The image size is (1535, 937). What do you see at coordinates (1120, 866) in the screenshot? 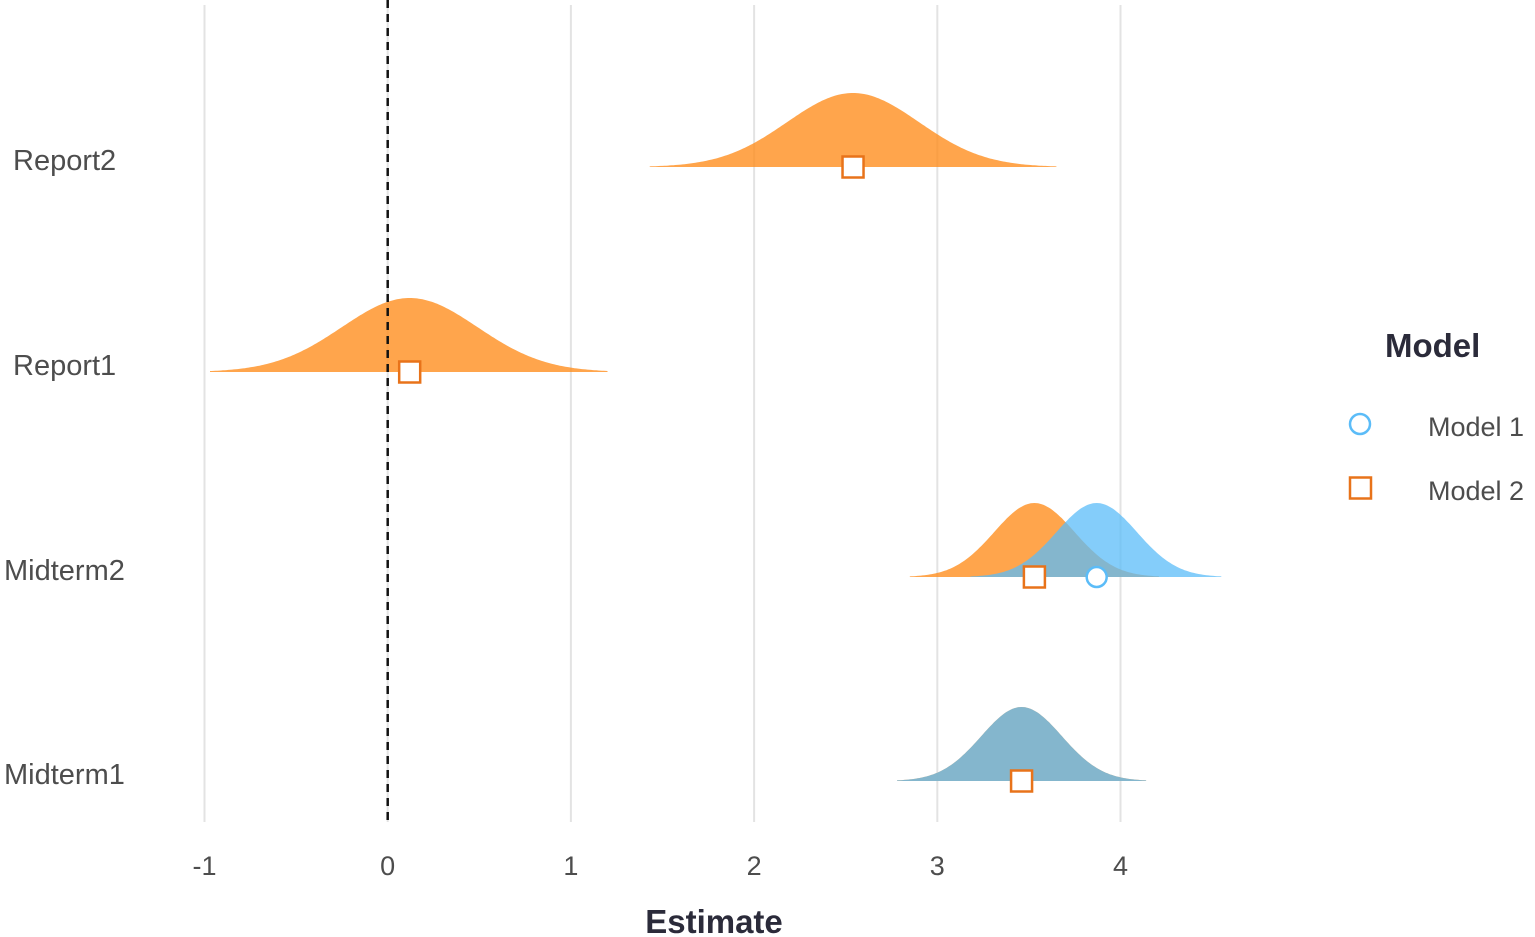
I see `x-tick-label: 4` at bounding box center [1120, 866].